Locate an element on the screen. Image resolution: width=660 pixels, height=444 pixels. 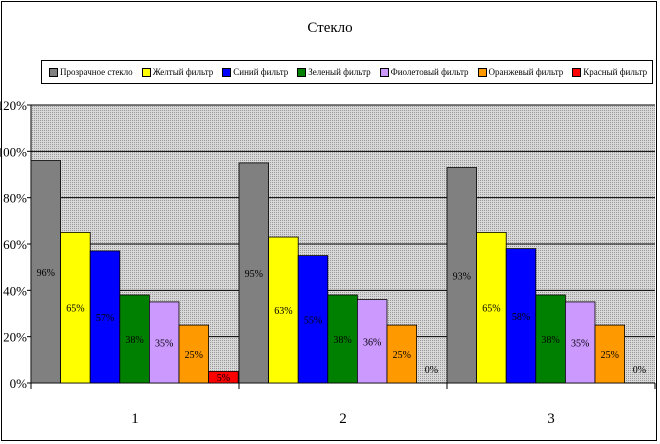
legend-item: Фиолетовый фильтр is located at coordinates (424, 72).